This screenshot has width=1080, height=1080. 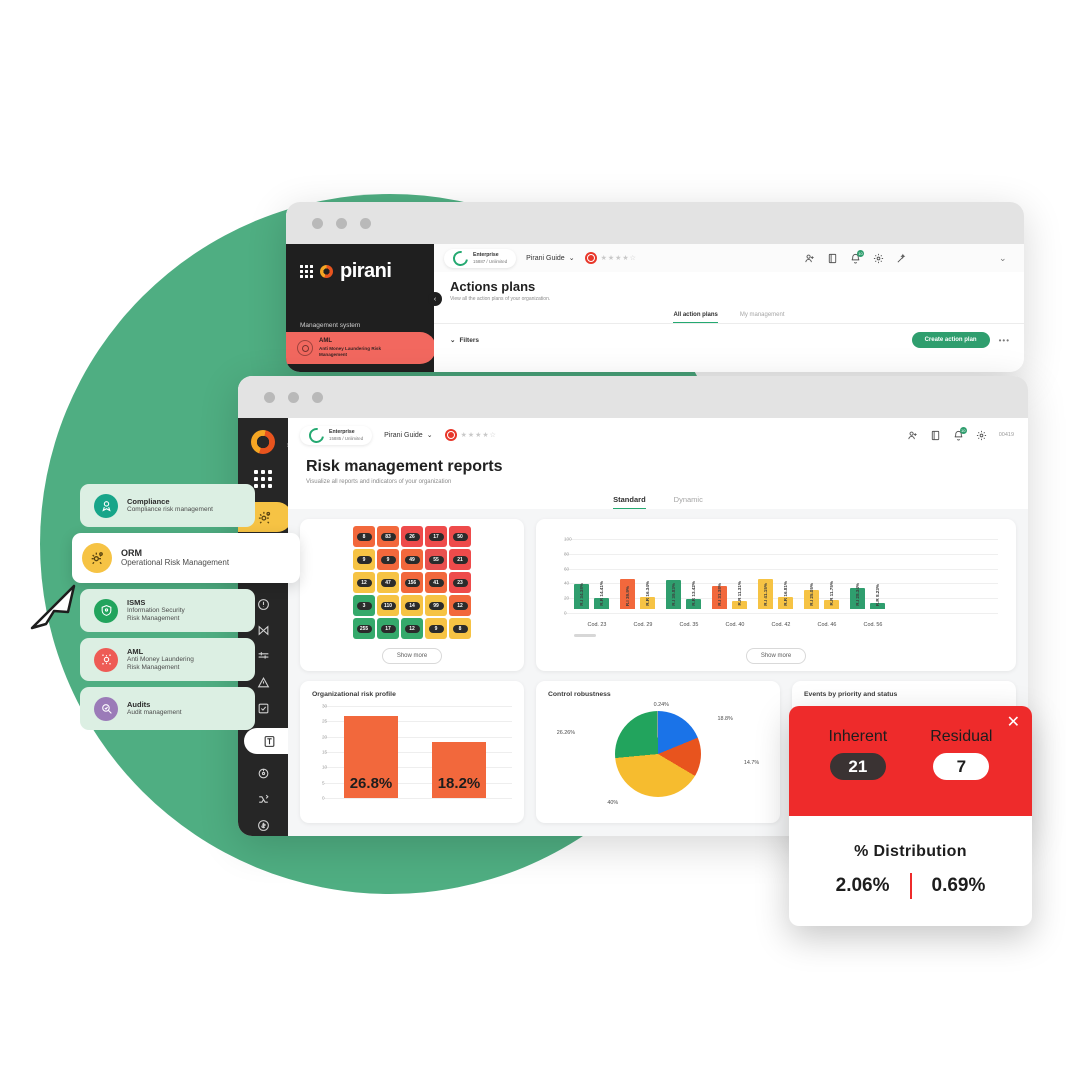 I want to click on enterprise-chip: Enterprise 15887 / Unlimited, so click(x=480, y=258).